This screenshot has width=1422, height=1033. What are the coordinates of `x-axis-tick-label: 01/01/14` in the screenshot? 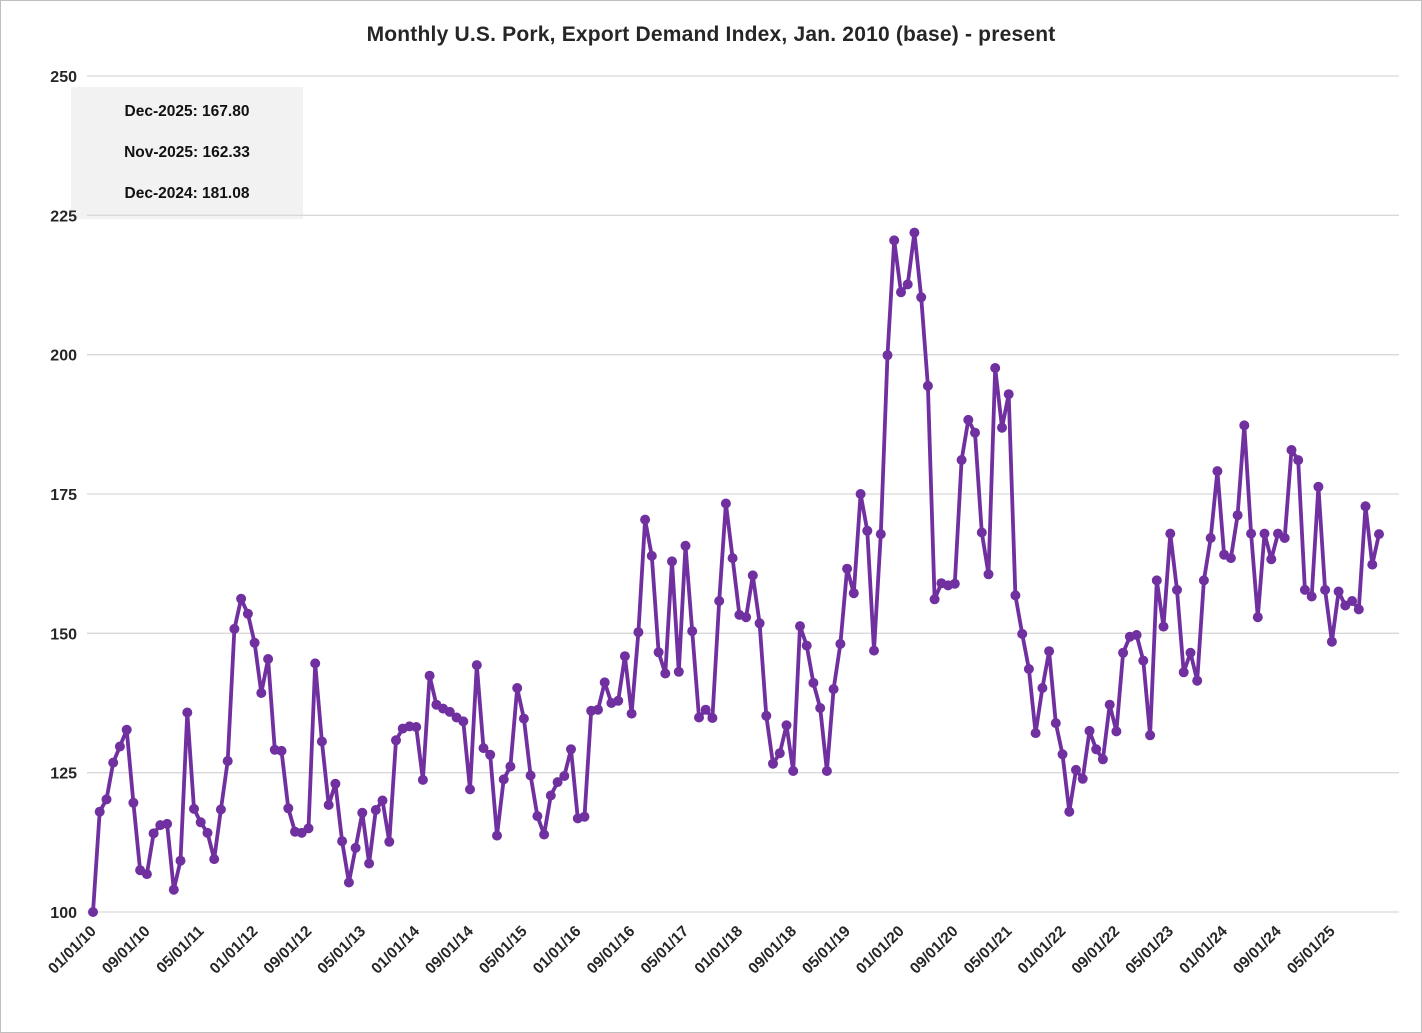 It's located at (395, 950).